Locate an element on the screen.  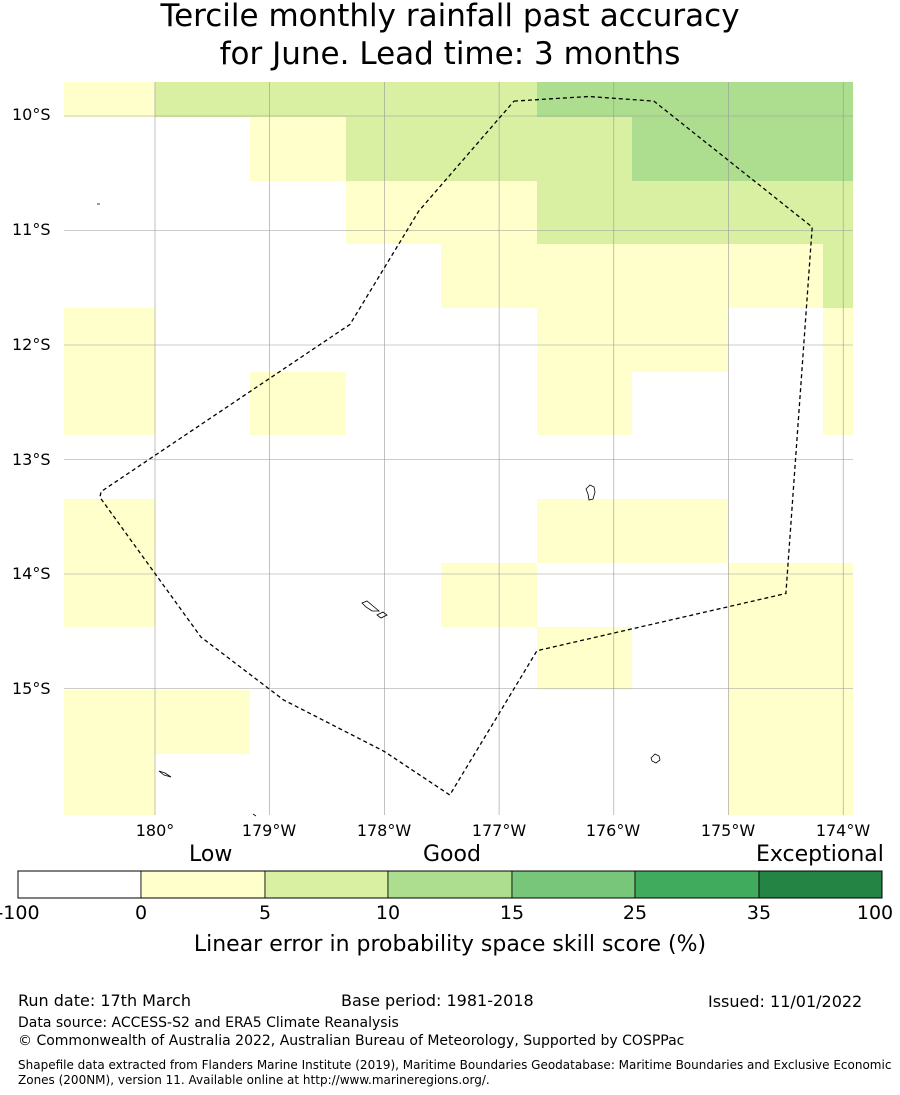
colorbar-tick-100: 100 is located at coordinates (875, 913).